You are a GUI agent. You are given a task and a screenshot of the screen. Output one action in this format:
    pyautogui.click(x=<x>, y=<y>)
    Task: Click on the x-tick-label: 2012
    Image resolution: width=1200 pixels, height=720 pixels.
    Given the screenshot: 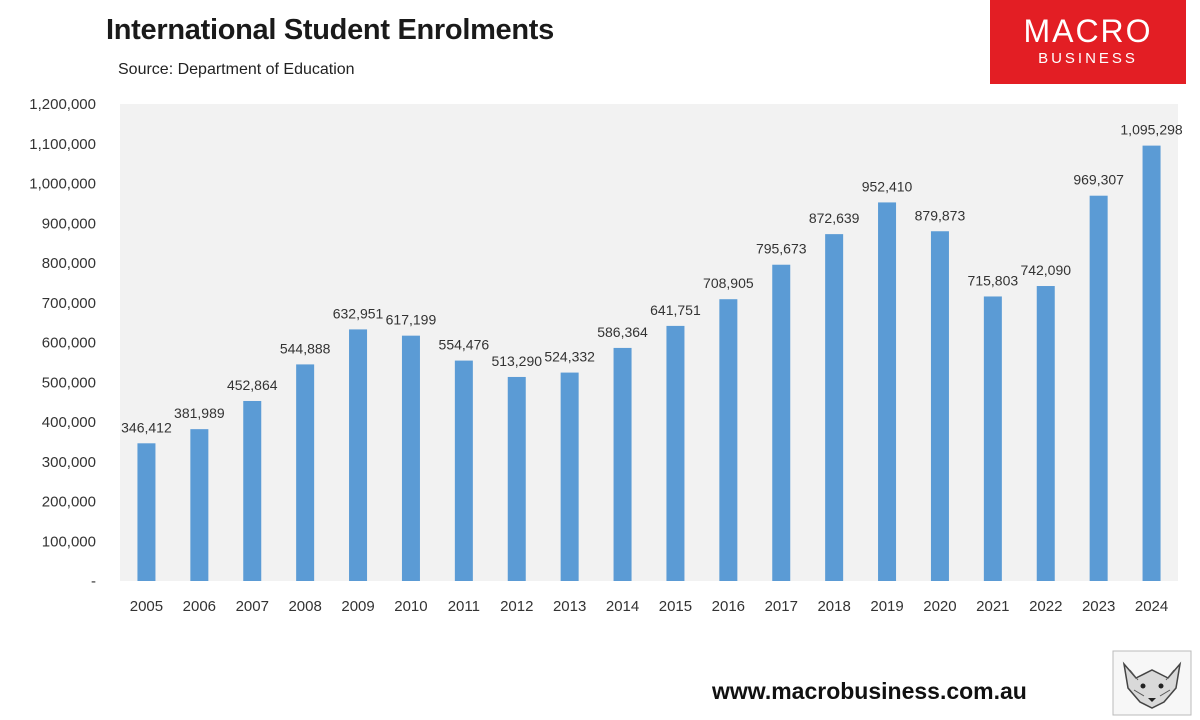 What is the action you would take?
    pyautogui.click(x=516, y=606)
    